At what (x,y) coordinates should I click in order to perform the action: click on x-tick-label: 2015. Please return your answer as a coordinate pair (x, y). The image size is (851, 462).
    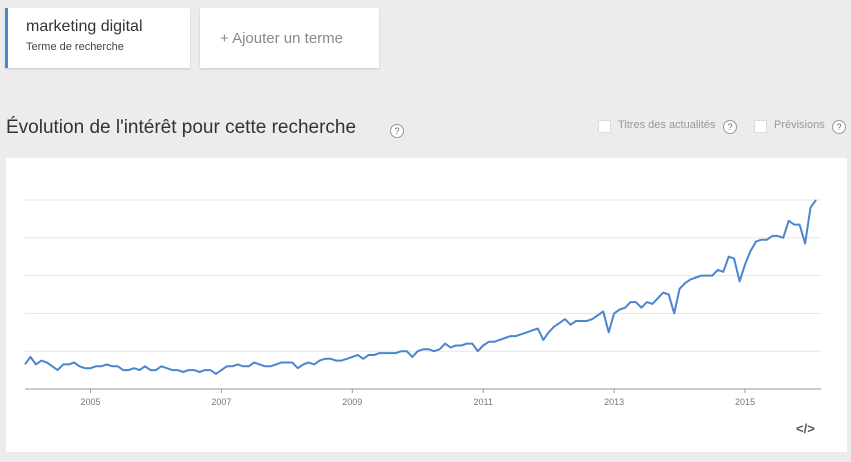
    Looking at the image, I should click on (745, 402).